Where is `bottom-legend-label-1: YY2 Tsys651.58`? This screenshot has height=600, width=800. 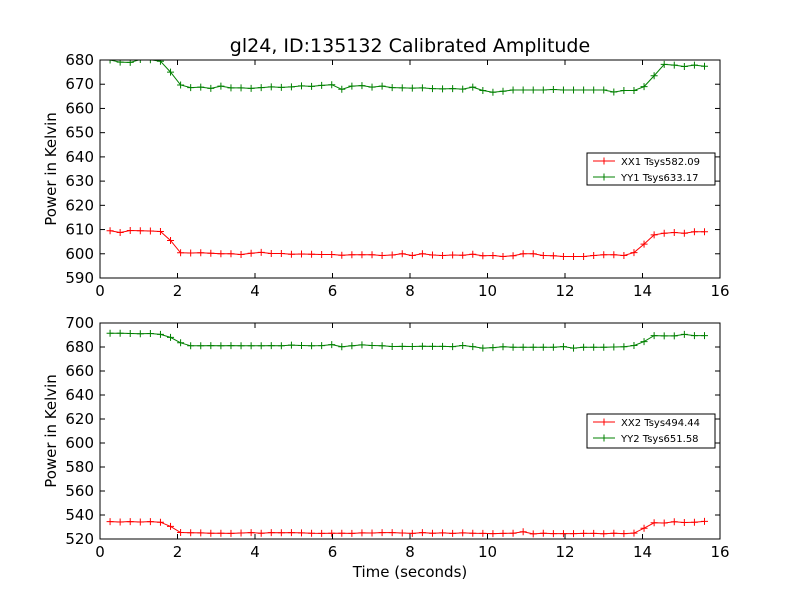 bottom-legend-label-1: YY2 Tsys651.58 is located at coordinates (659, 439).